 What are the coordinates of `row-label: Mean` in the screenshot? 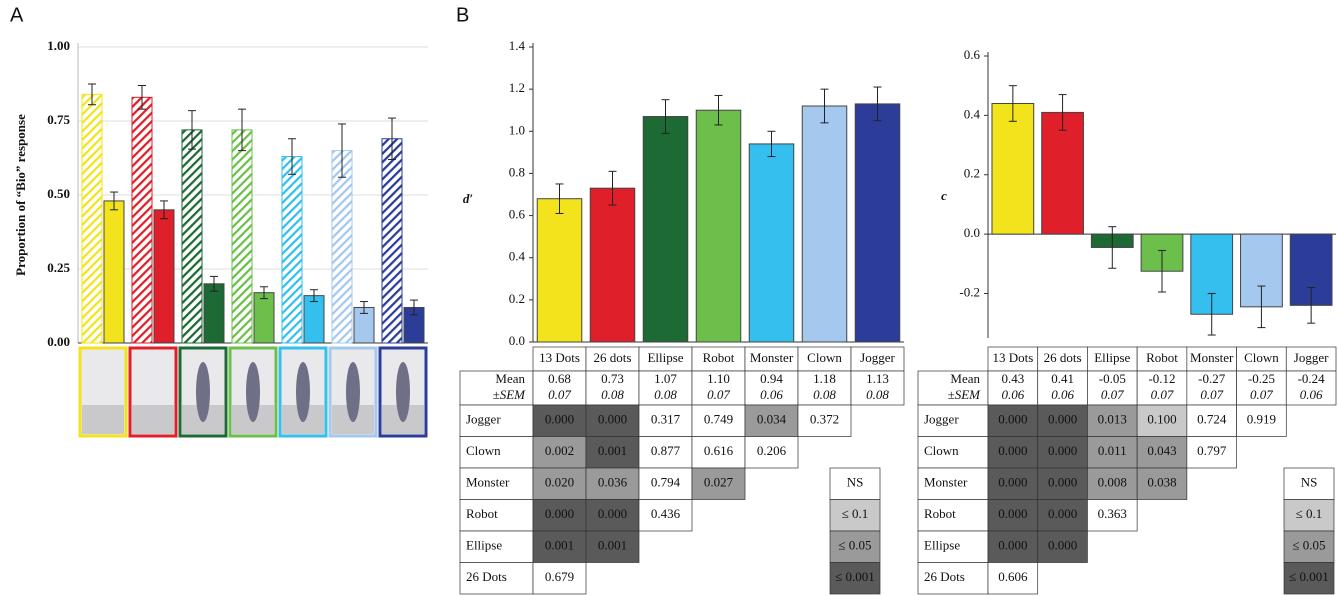 It's located at (510, 378).